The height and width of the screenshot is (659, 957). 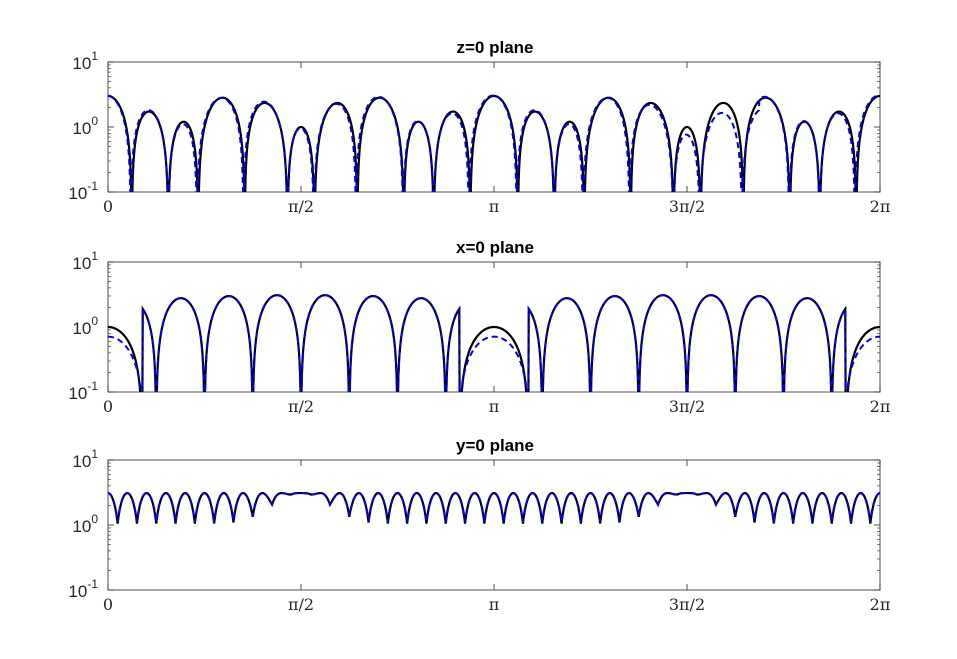 I want to click on panel-title: z=0 plane, so click(x=494, y=47).